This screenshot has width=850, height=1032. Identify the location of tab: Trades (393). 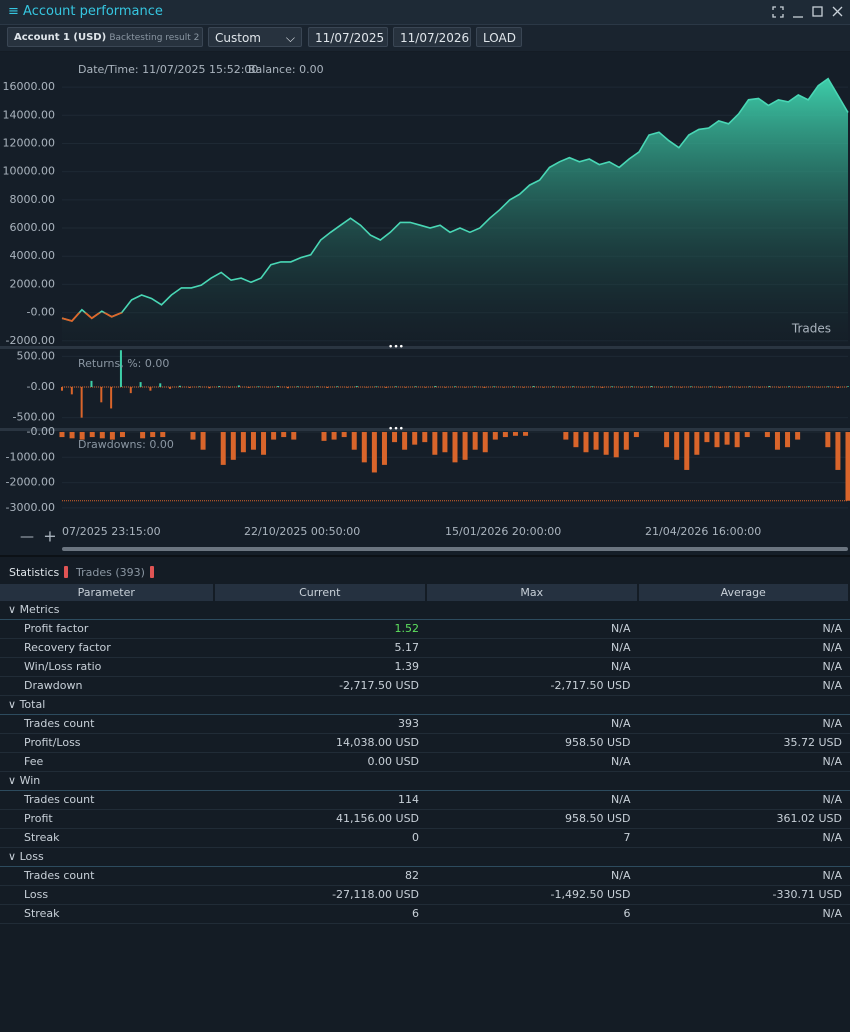
(115, 572).